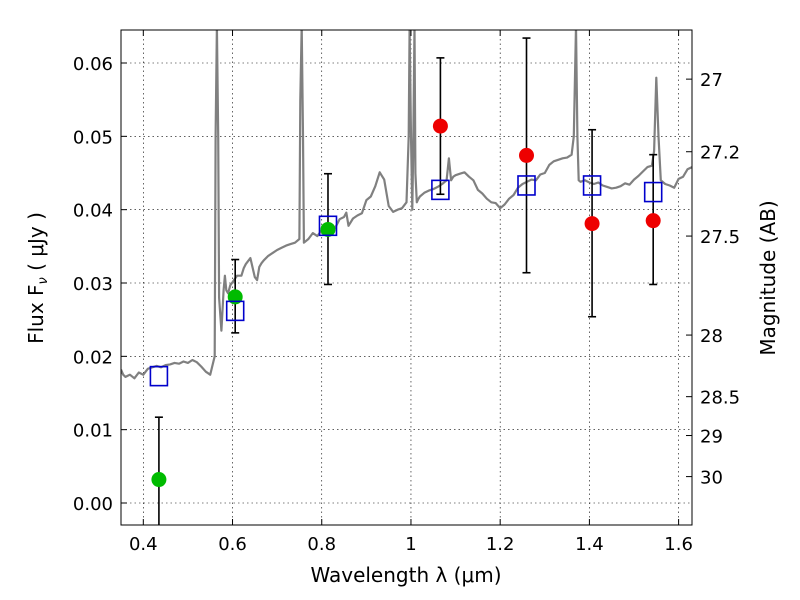 The height and width of the screenshot is (600, 800). What do you see at coordinates (720, 153) in the screenshot?
I see `right-tick-label: 27.2` at bounding box center [720, 153].